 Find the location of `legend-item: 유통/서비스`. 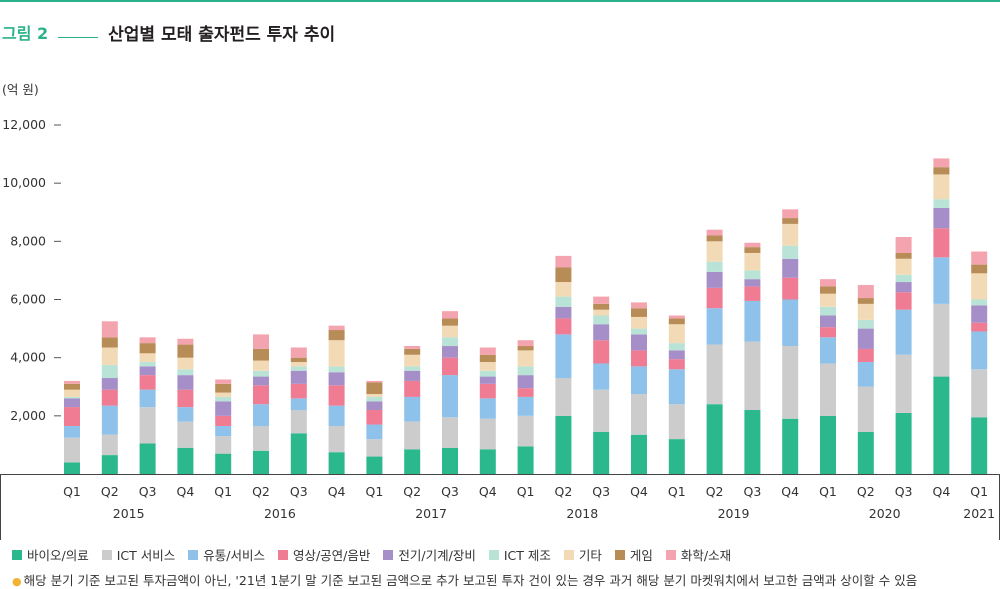

legend-item: 유통/서비스 is located at coordinates (226, 554).